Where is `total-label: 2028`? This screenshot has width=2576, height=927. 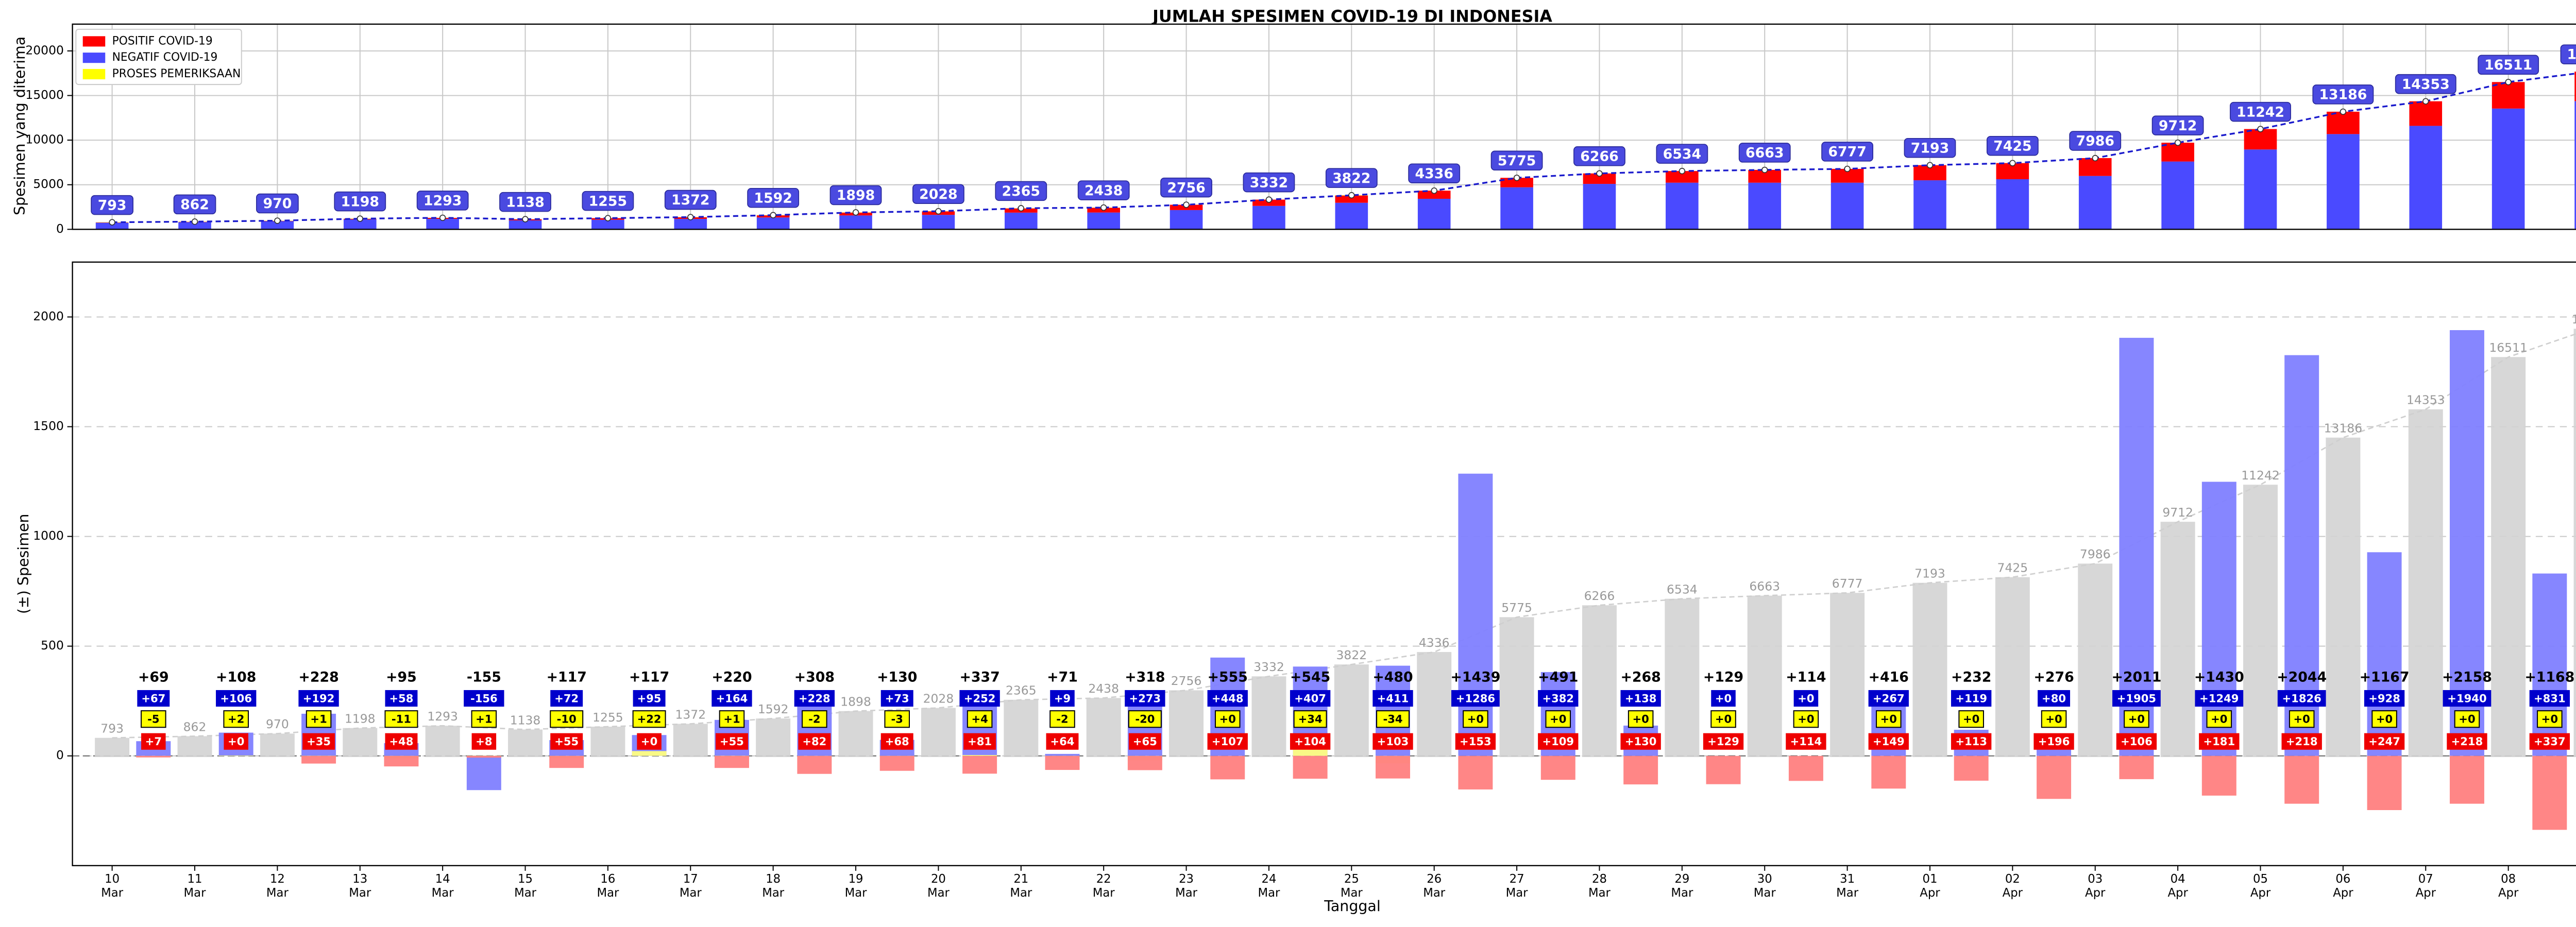
total-label: 2028 is located at coordinates (938, 699).